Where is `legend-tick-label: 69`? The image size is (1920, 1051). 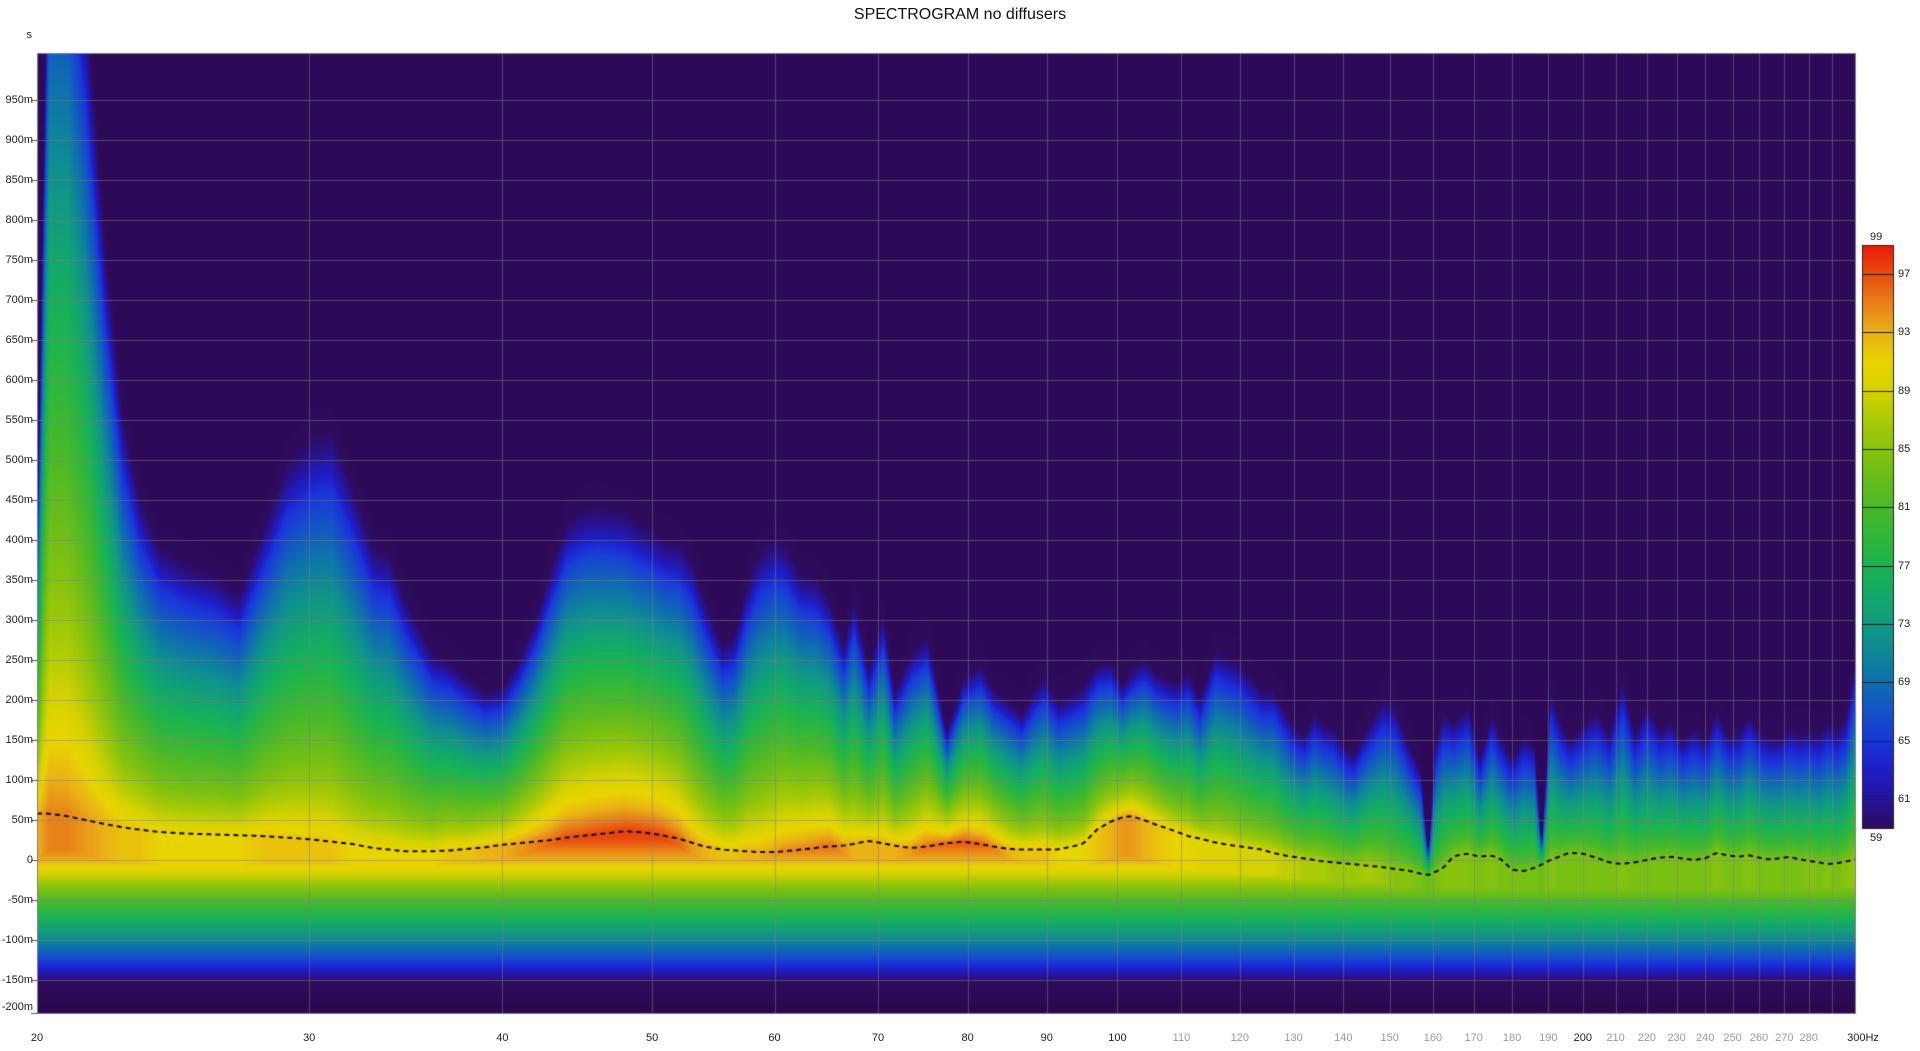 legend-tick-label: 69 is located at coordinates (1904, 682).